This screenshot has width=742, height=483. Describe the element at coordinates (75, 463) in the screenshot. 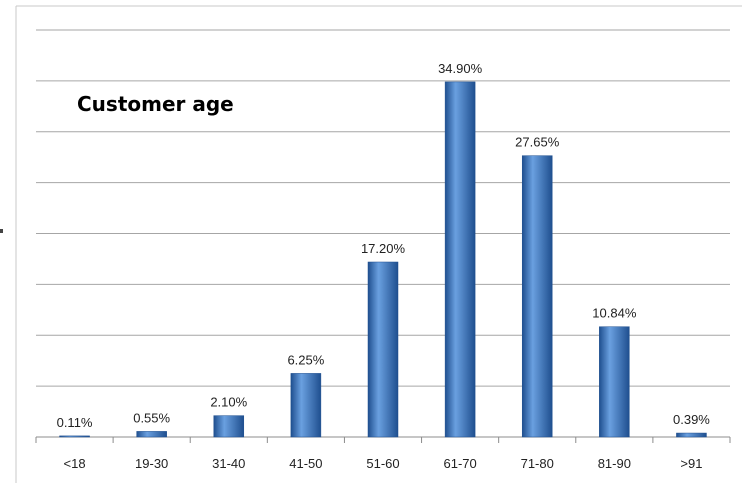

I see `x-tick-label: <18` at that location.